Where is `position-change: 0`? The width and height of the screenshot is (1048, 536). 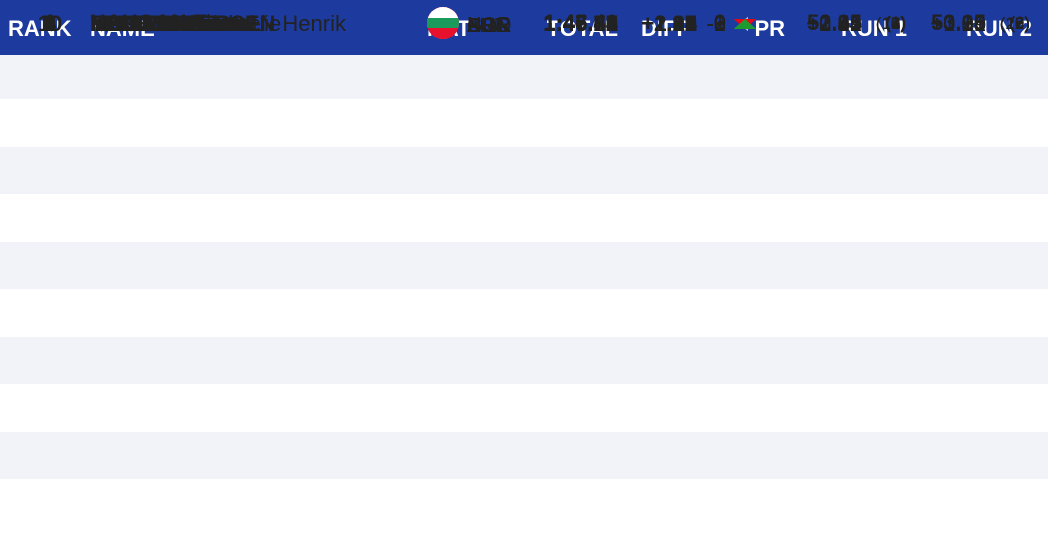 position-change: 0 is located at coordinates (719, 23).